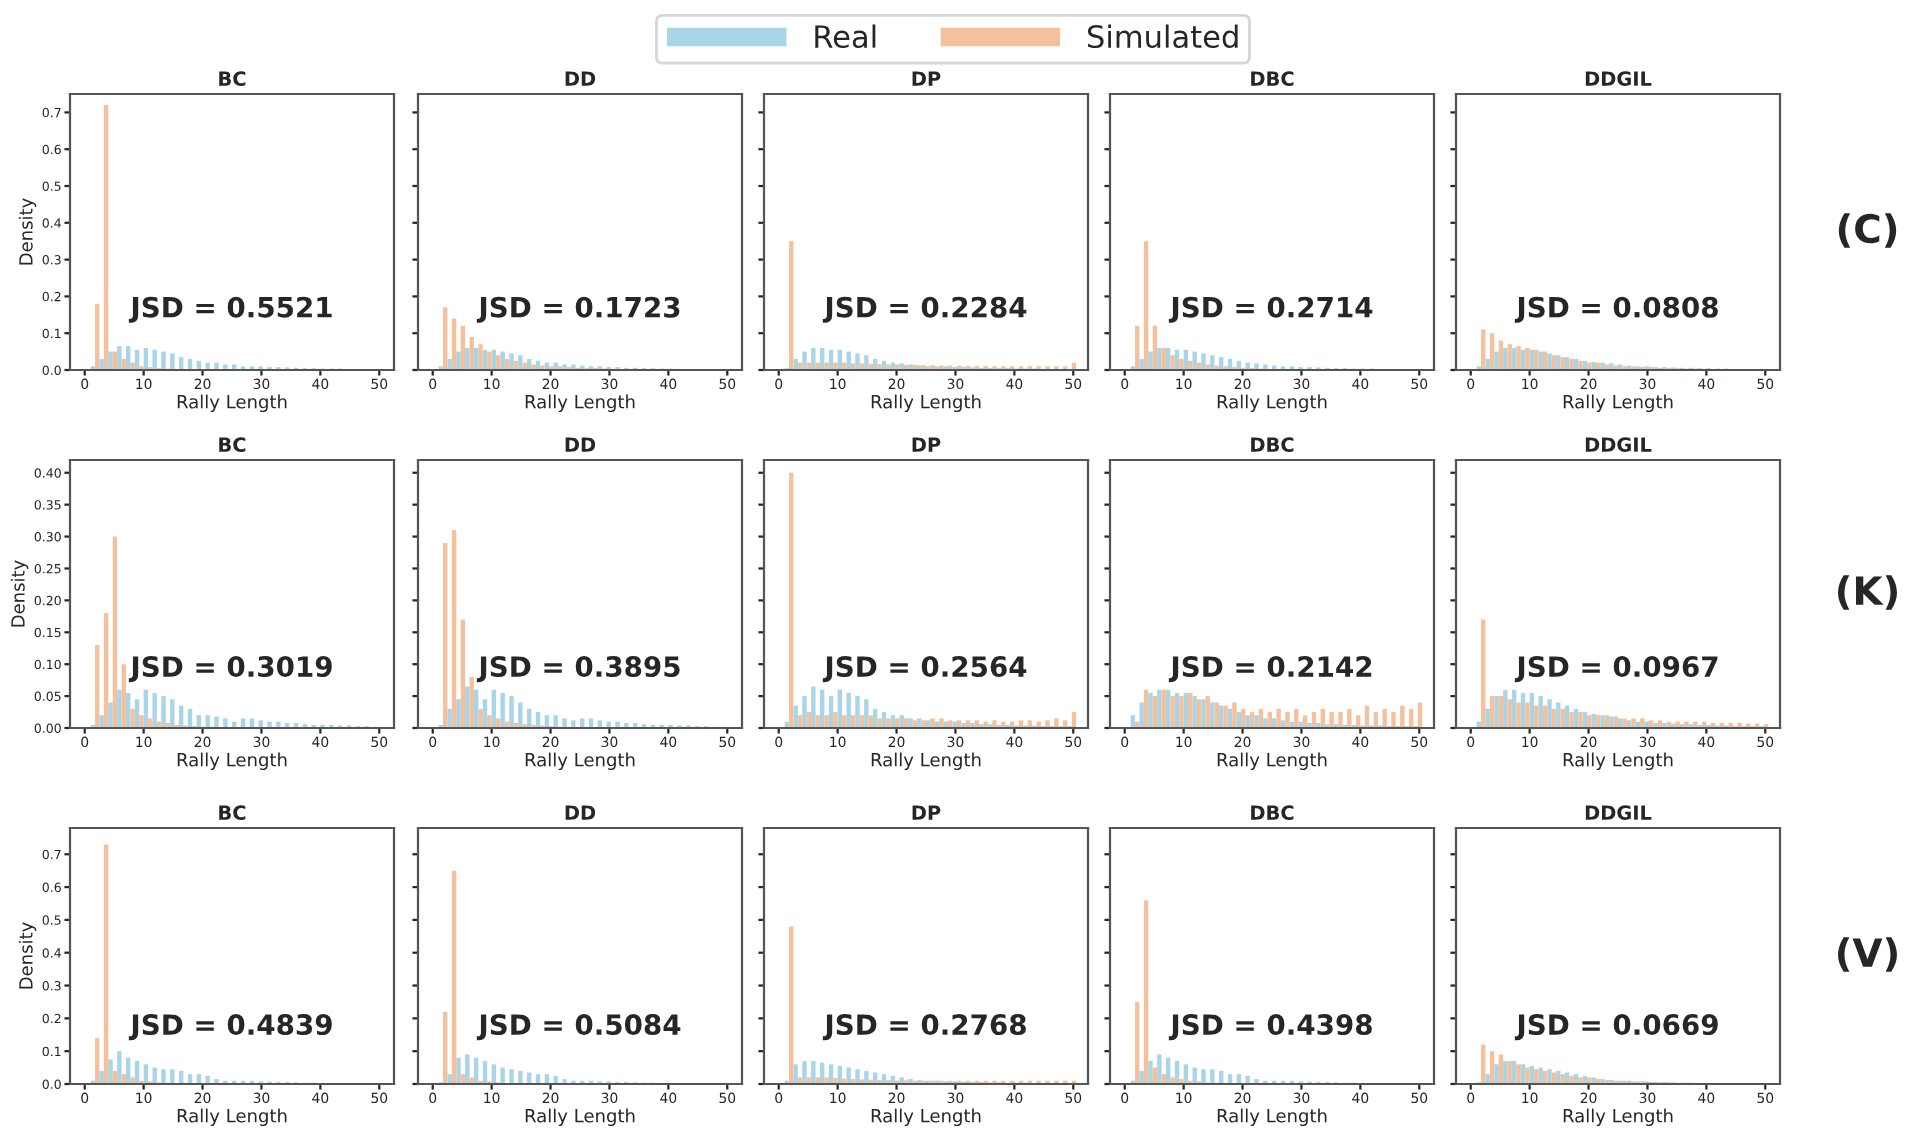 The width and height of the screenshot is (1906, 1138). Describe the element at coordinates (578, 309) in the screenshot. I see `annotation: JSD = 0.1723` at that location.